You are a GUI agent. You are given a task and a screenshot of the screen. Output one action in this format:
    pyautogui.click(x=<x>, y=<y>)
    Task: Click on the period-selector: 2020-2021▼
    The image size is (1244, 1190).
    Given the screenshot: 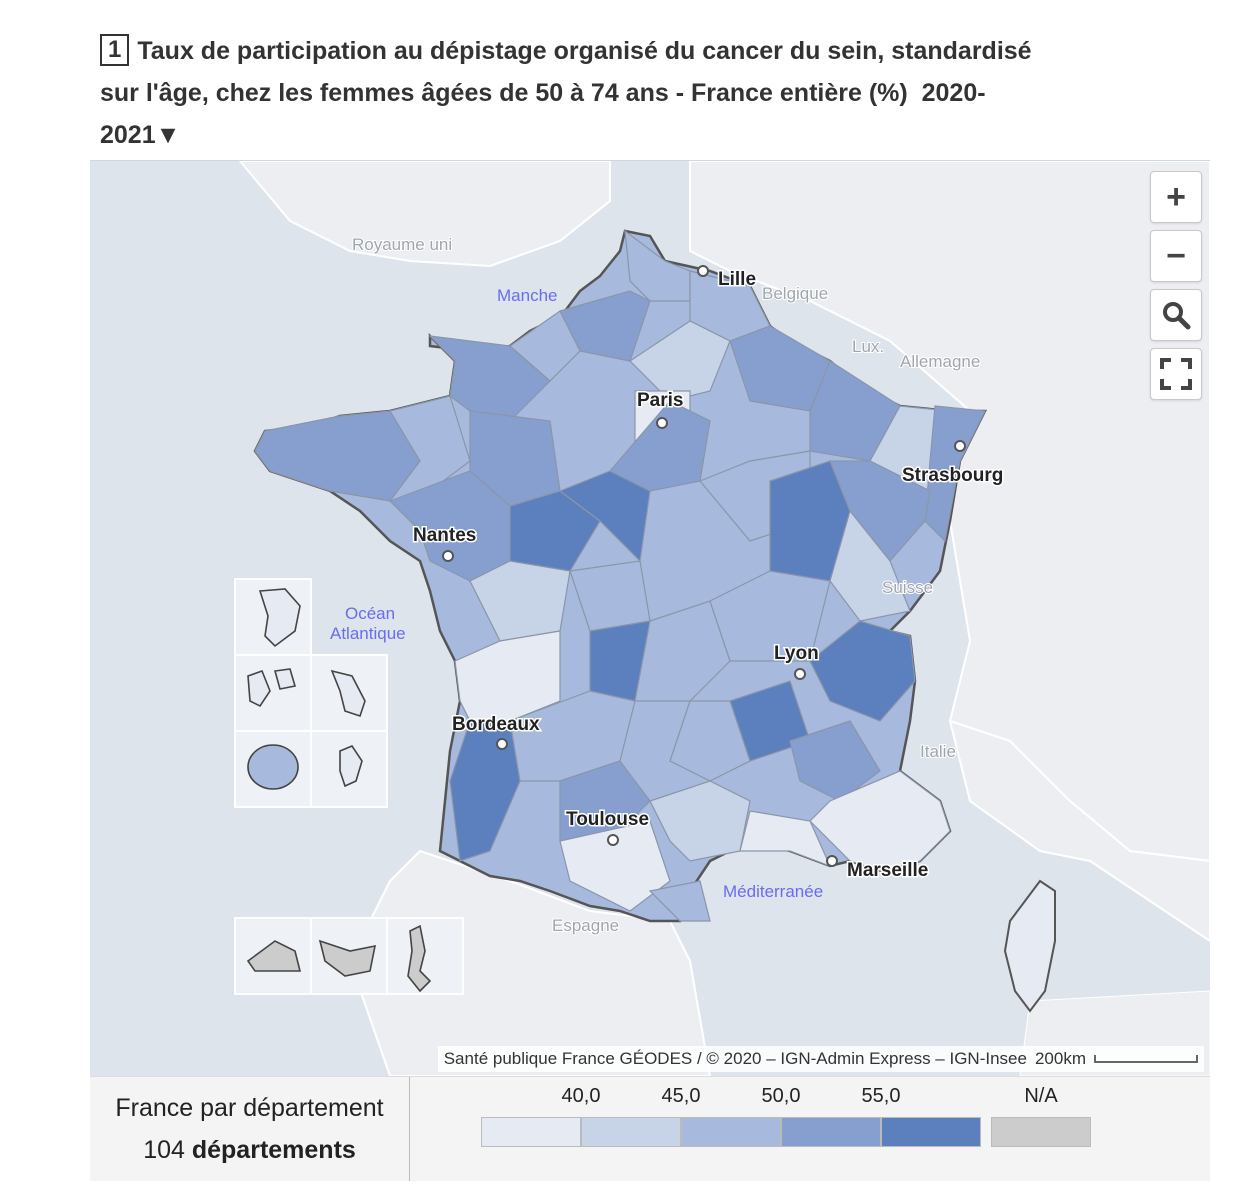 What is the action you would take?
    pyautogui.click(x=543, y=114)
    